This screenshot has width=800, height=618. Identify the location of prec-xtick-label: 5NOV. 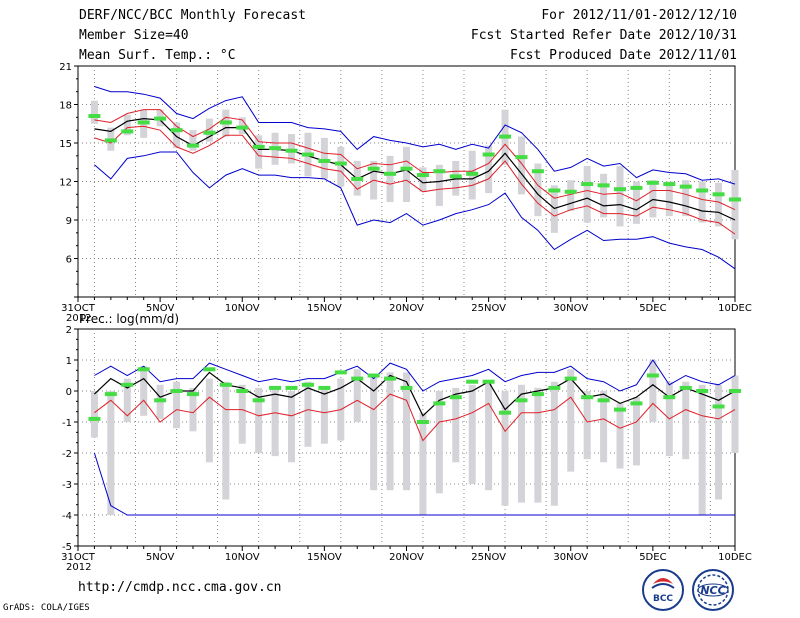
(160, 557).